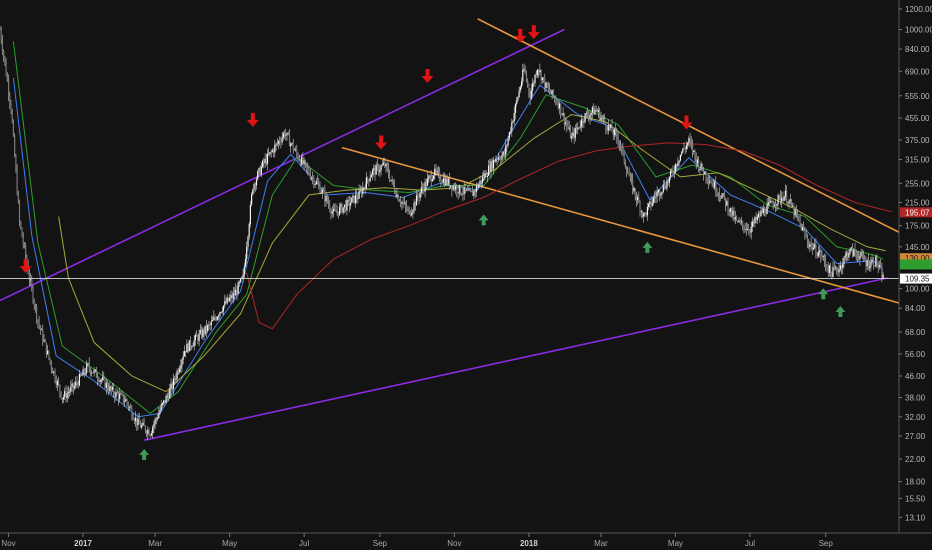 This screenshot has height=550, width=932. Describe the element at coordinates (917, 96) in the screenshot. I see `y-tick-label-4: 555.00` at that location.